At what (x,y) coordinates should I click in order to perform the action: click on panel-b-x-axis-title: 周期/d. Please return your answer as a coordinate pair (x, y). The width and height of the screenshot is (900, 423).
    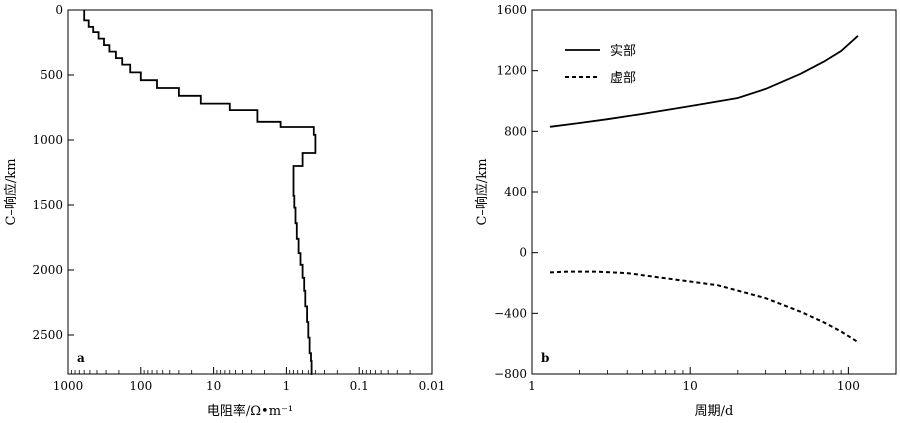
    Looking at the image, I should click on (714, 411).